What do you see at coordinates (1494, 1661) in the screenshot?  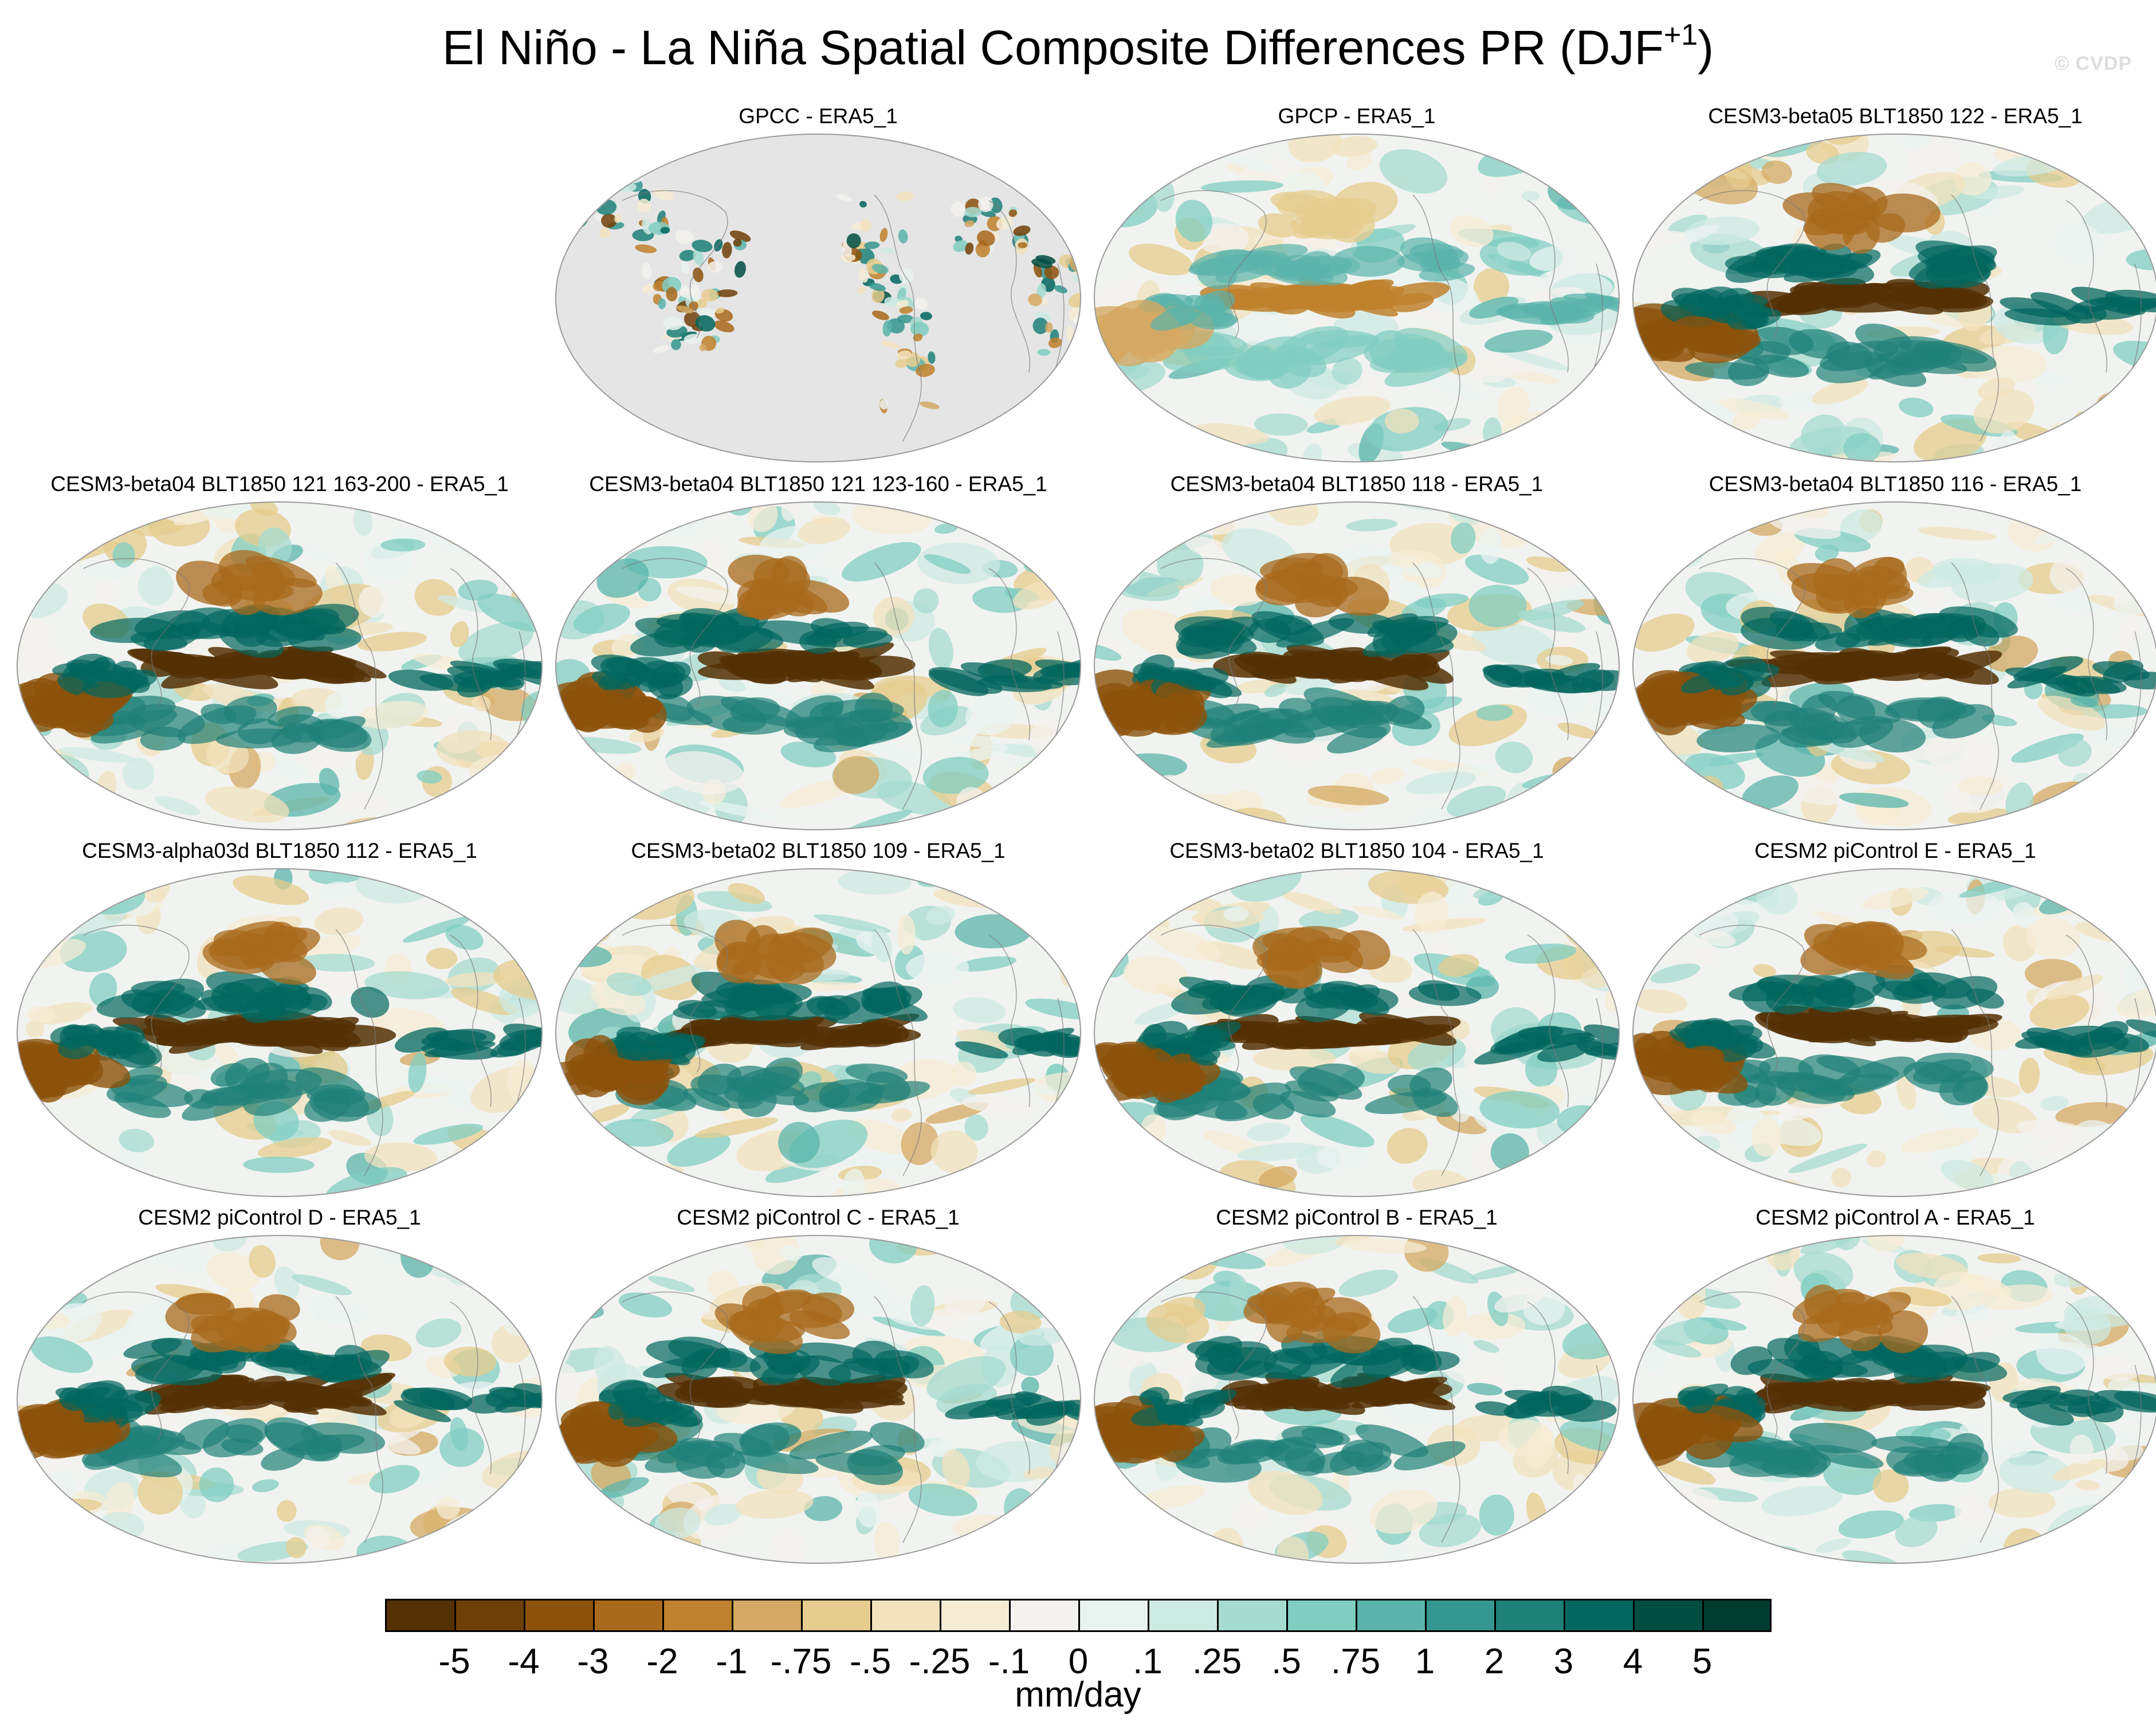 I see `colorbar-tick-label: 2` at bounding box center [1494, 1661].